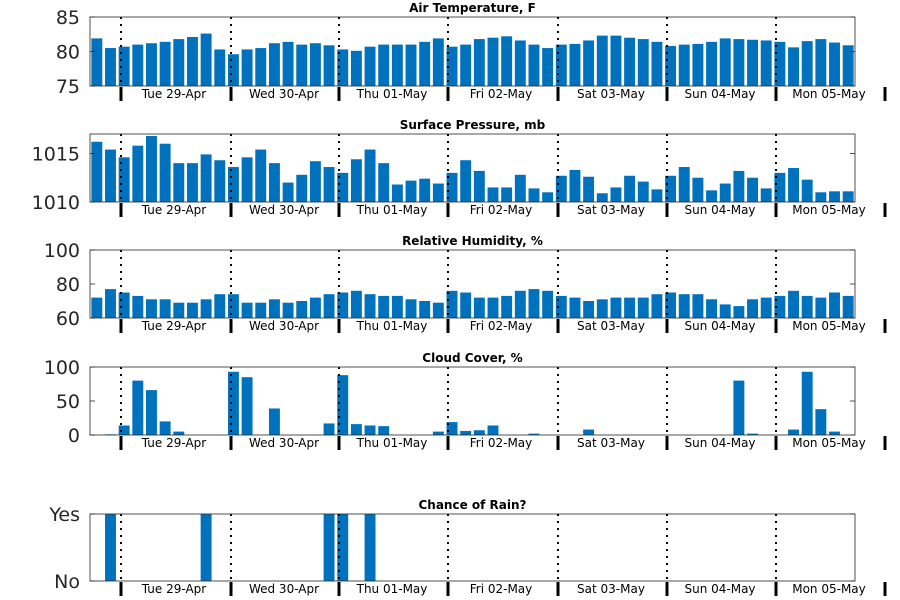  I want to click on chance-of-rain-x-tick-label: Tue 29-Apr, so click(173, 589).